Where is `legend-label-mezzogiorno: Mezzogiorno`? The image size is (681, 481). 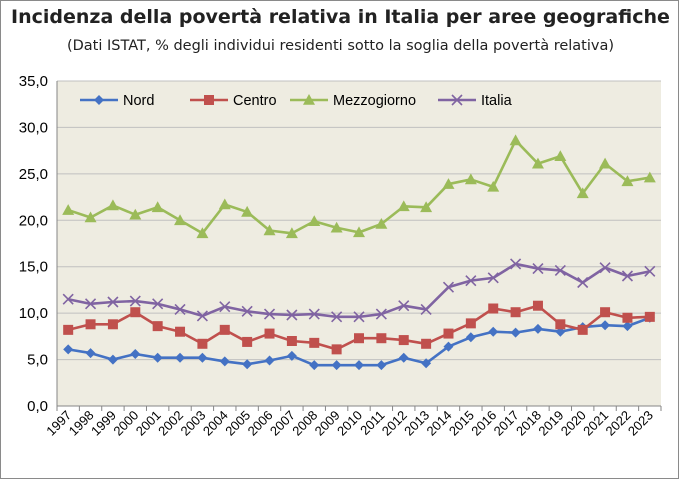 legend-label-mezzogiorno: Mezzogiorno is located at coordinates (374, 101).